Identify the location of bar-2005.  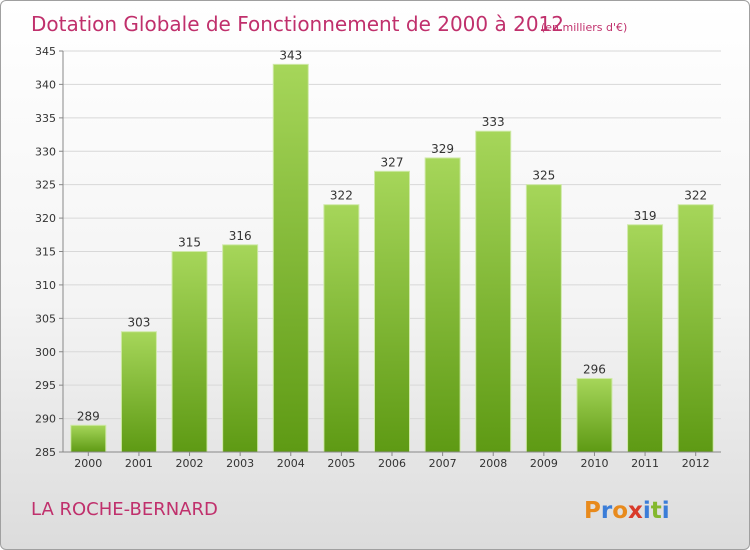
(341, 328).